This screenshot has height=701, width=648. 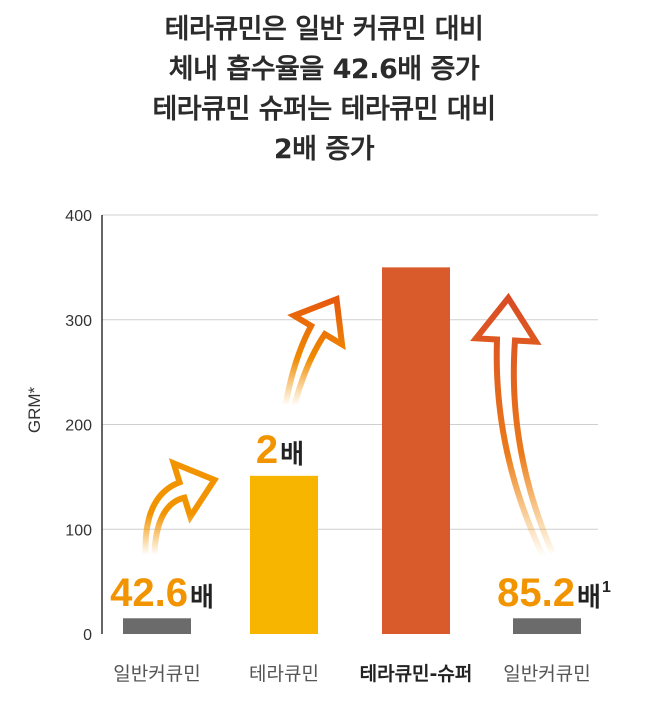 I want to click on y-tick-label: 400, so click(x=78, y=216).